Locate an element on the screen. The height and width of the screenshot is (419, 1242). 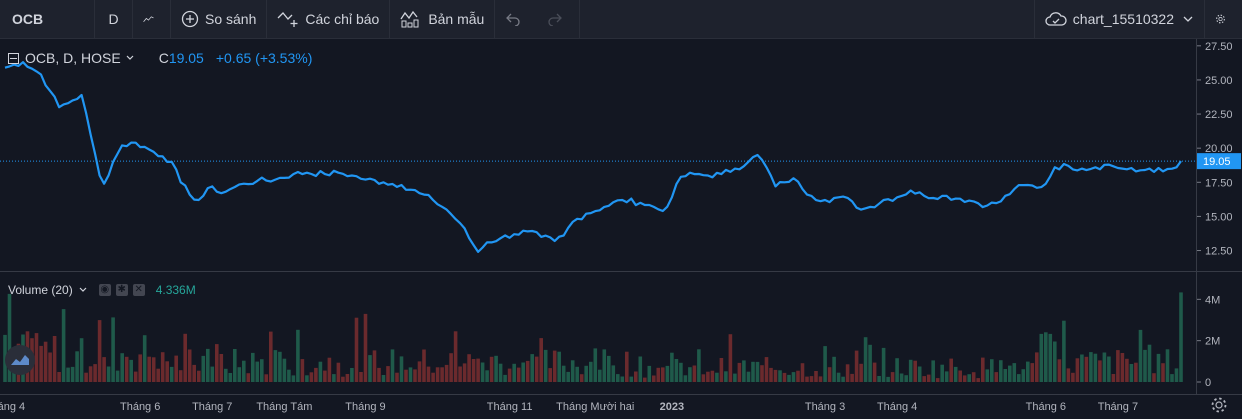
time-tick-label: Tháng 6 is located at coordinates (1046, 407).